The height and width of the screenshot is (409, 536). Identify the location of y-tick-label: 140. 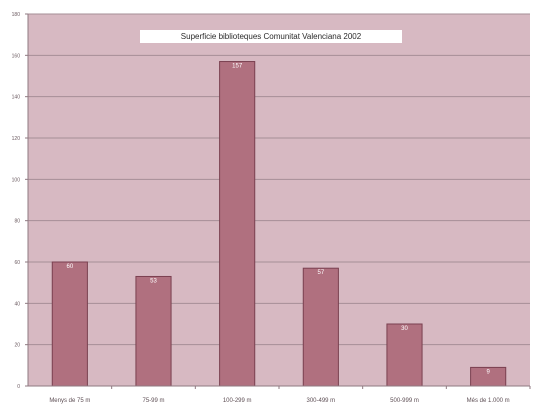
(16, 98).